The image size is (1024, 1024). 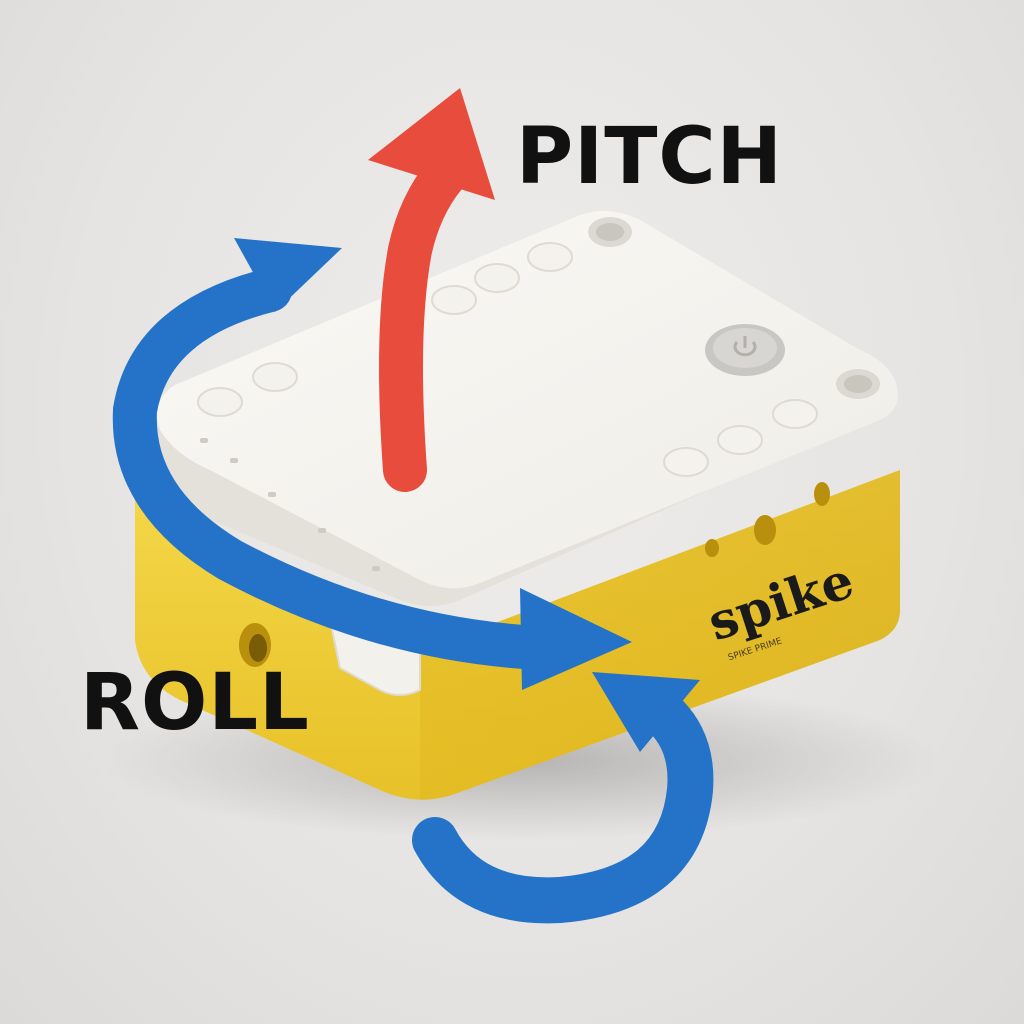 I want to click on rotate-arrowhead-icon, so click(x=646, y=712).